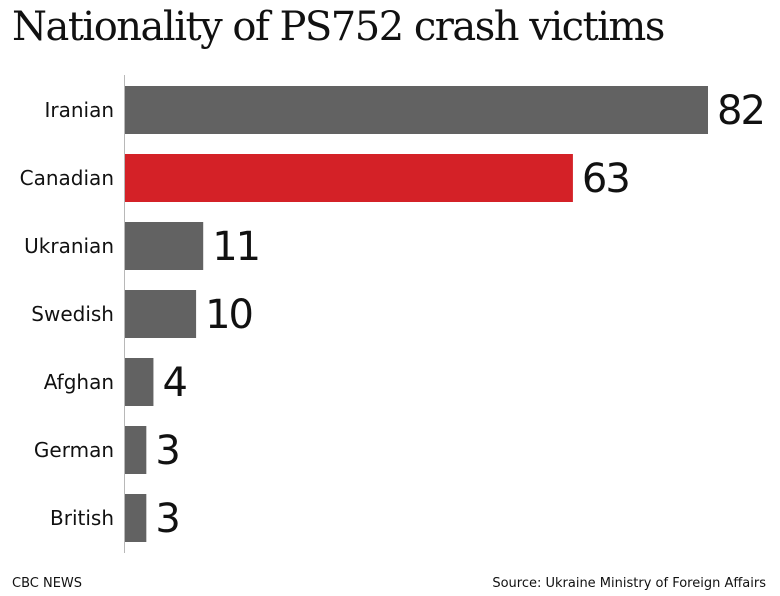 The height and width of the screenshot is (596, 780). Describe the element at coordinates (79, 110) in the screenshot. I see `category-label: Iranian` at that location.